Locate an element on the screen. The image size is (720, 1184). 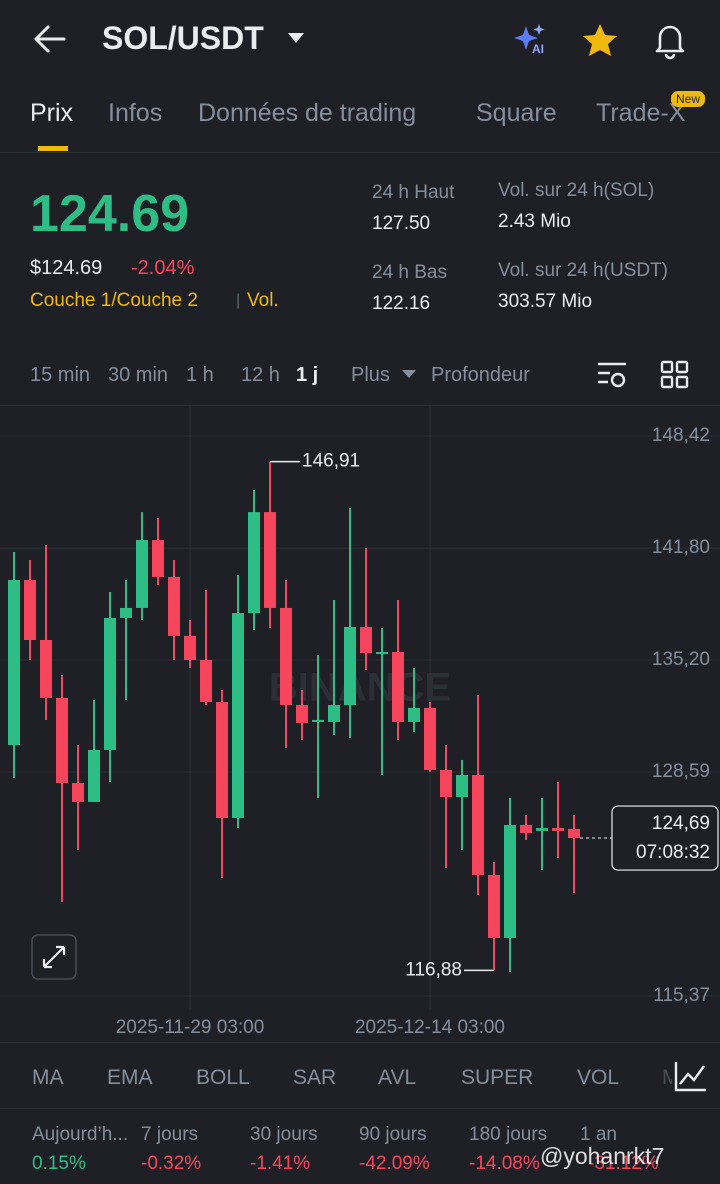
stat-label: 24 h Haut is located at coordinates (413, 192).